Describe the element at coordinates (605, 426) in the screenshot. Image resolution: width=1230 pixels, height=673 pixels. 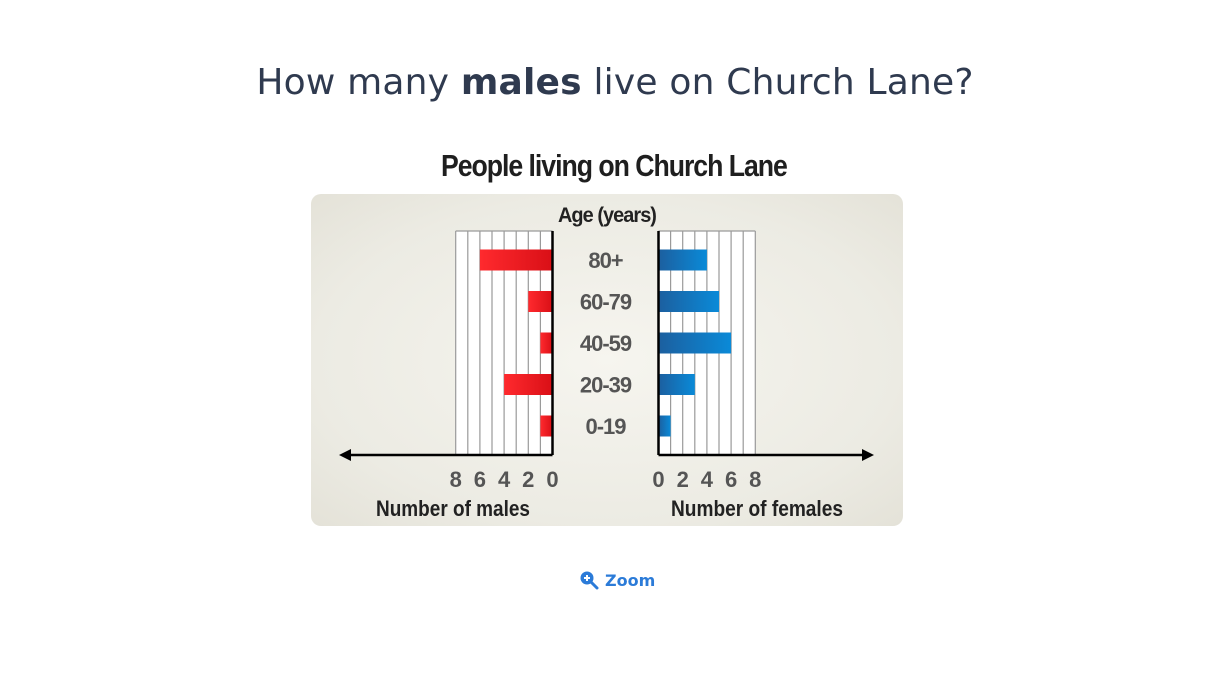
I see `age-category-label: 0-19` at that location.